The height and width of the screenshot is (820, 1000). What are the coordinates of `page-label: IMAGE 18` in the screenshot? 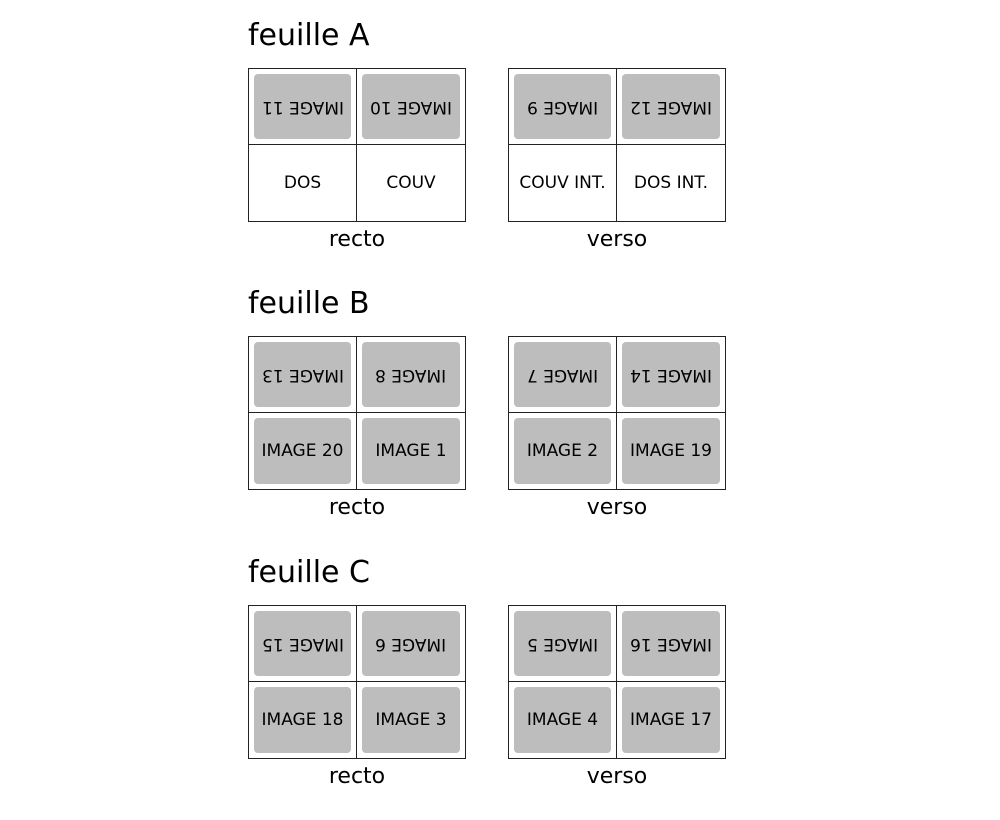 It's located at (302, 720).